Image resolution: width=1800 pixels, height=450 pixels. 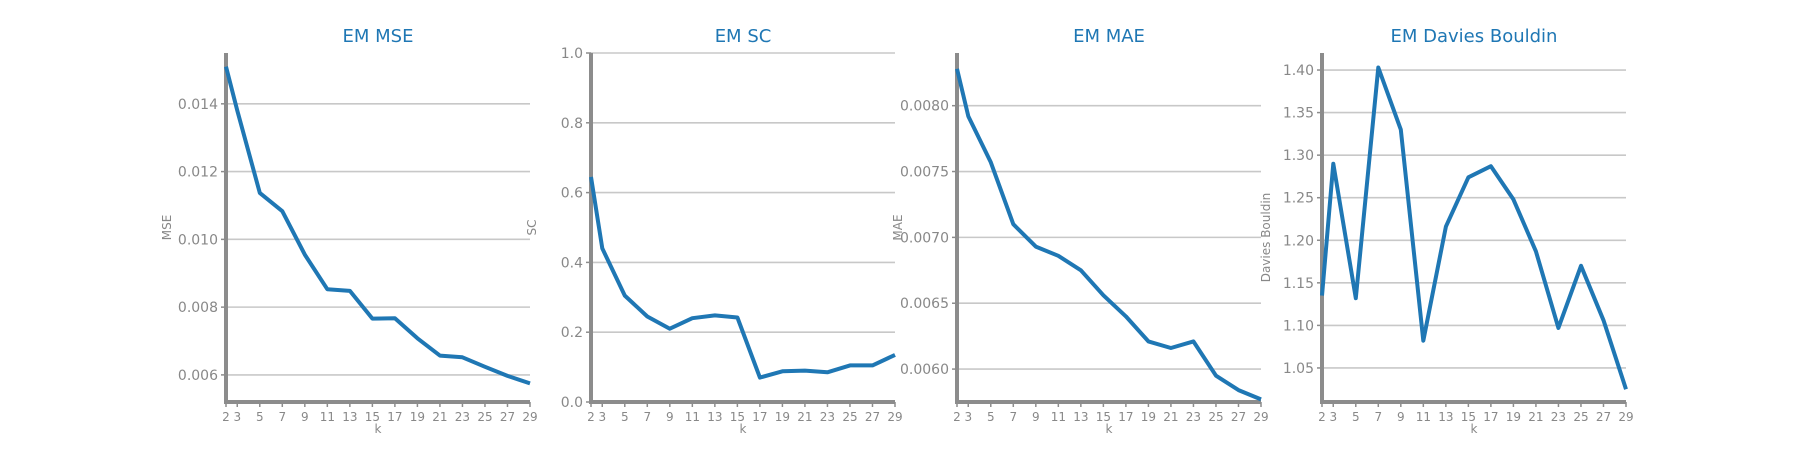 I want to click on y-axis-label: SC, so click(x=532, y=228).